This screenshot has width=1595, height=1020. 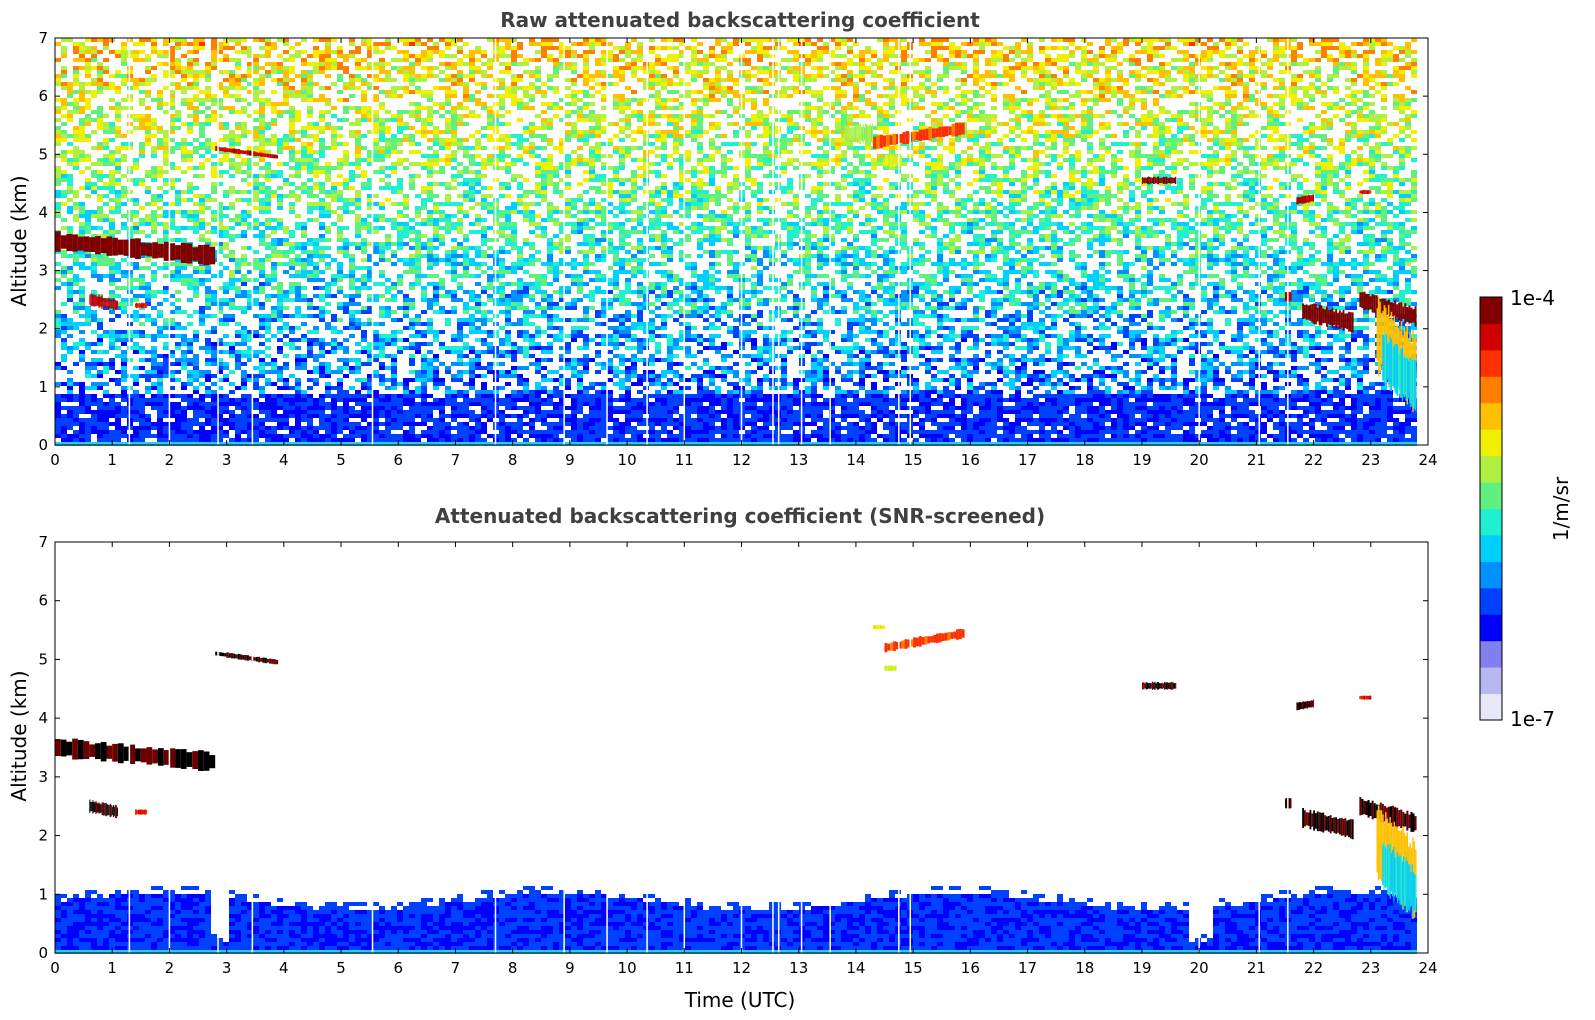 I want to click on raw-panel-ylabel: Altitude (km), so click(x=19, y=240).